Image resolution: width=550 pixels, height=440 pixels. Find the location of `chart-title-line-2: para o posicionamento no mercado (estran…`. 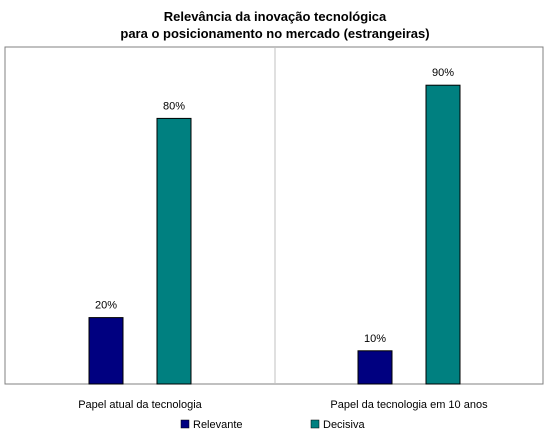

chart-title-line-2: para o posicionamento no mercado (estran… is located at coordinates (274, 33).